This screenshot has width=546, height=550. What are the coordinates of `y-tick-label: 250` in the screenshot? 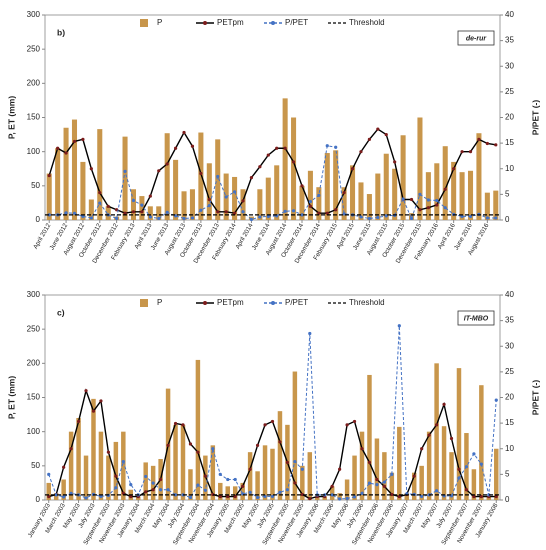 It's located at (34, 328).